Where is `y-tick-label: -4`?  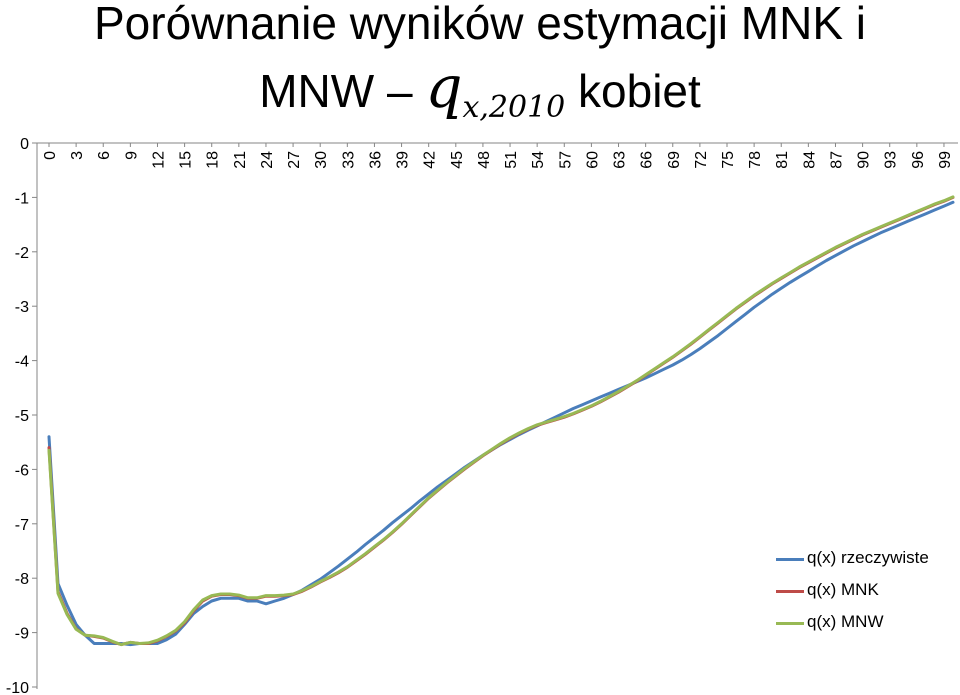
y-tick-label: -4 is located at coordinates (22, 362).